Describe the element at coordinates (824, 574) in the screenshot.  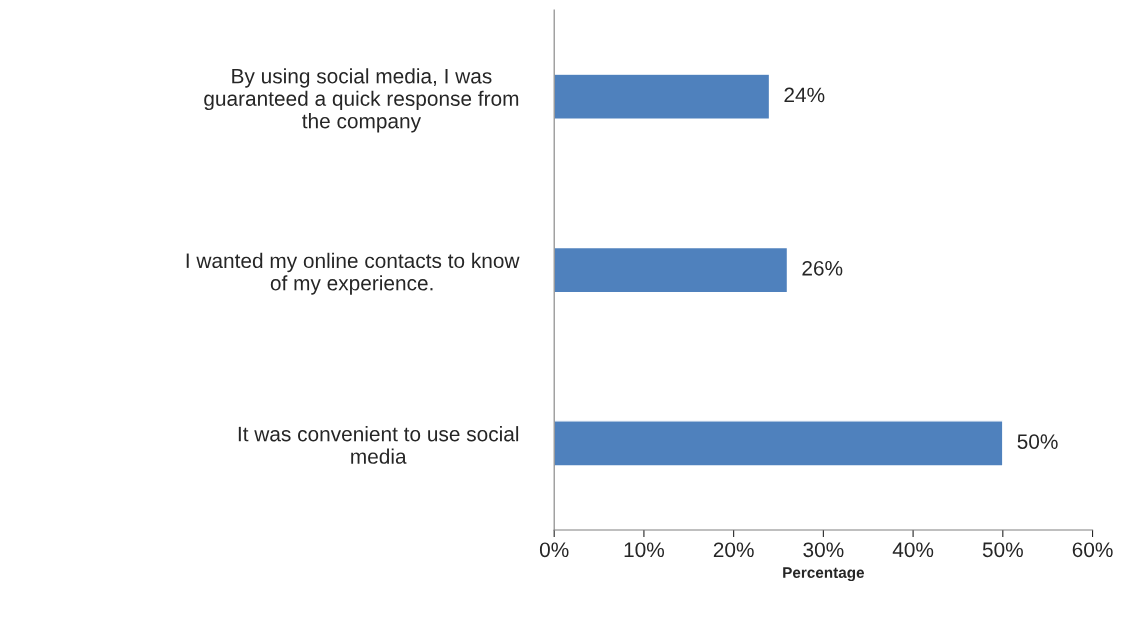
I see `x-axis-title: Percentage` at that location.